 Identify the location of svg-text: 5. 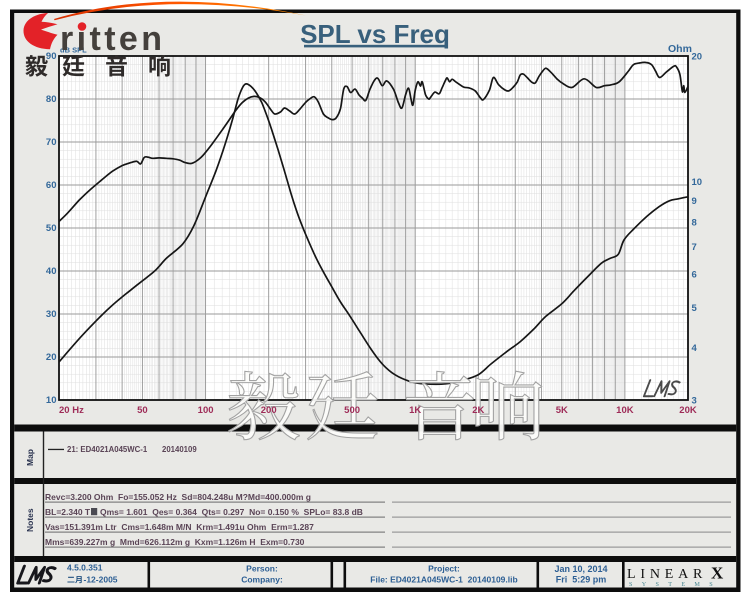
(695, 308).